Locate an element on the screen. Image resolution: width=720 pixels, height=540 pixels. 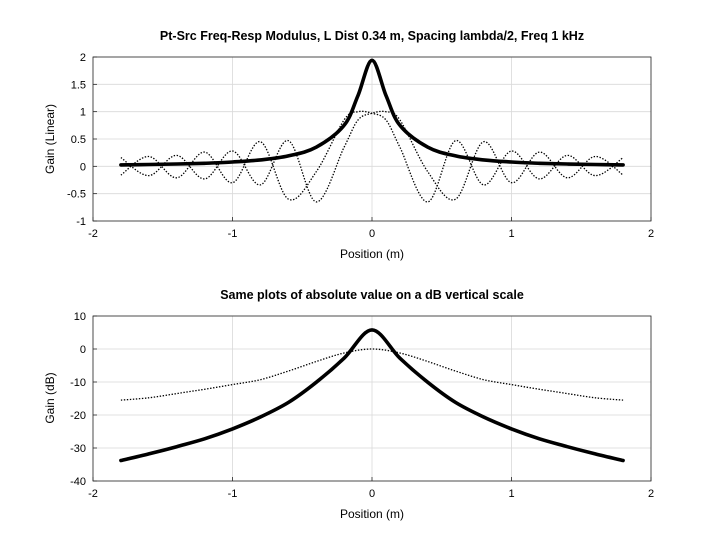
y-tick-label: 2 is located at coordinates (83, 58).